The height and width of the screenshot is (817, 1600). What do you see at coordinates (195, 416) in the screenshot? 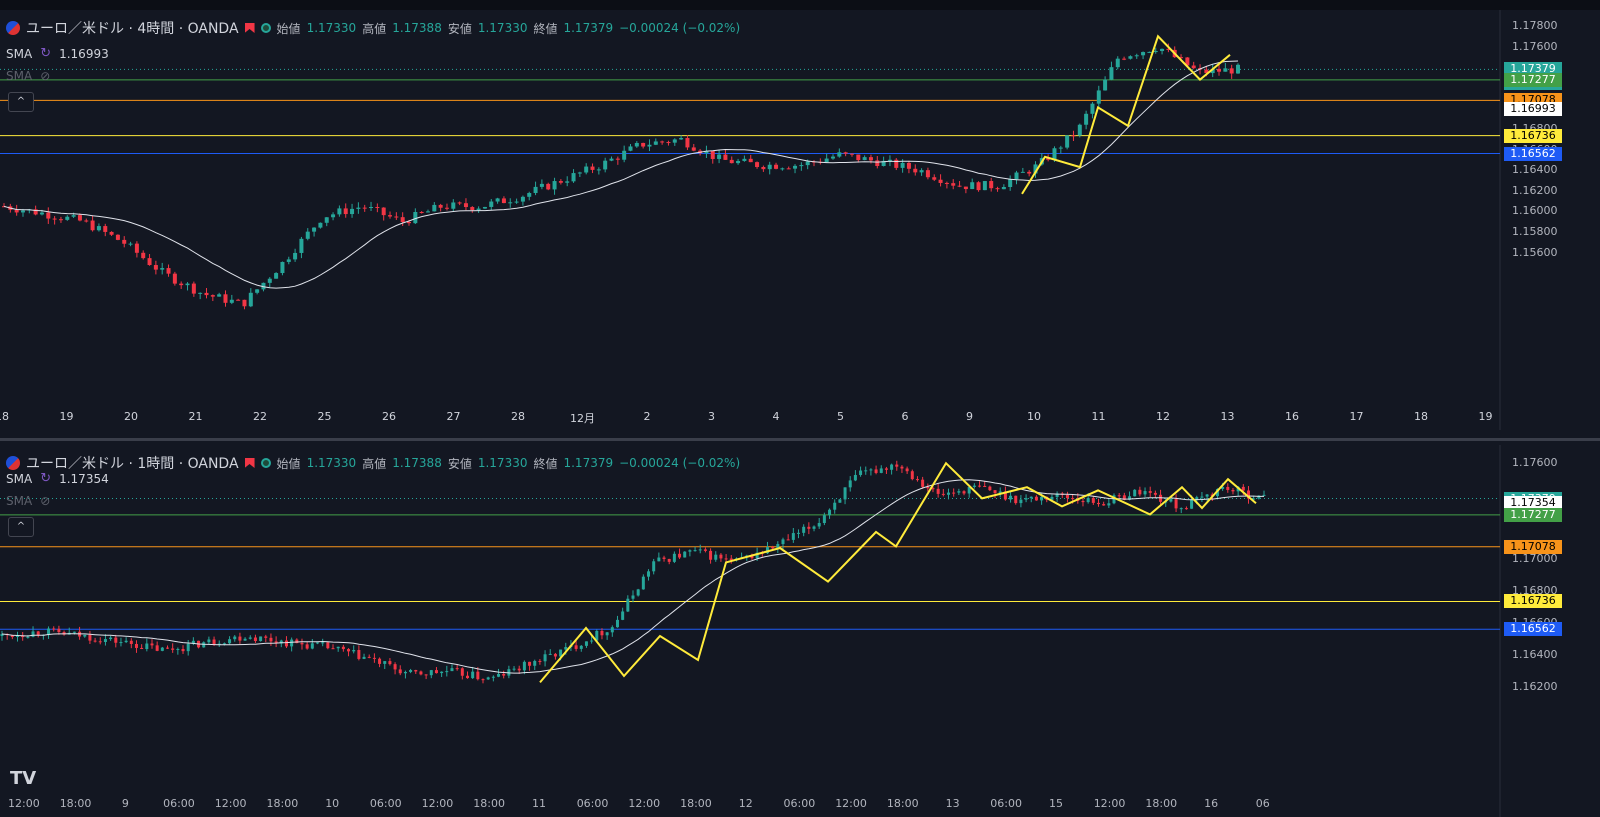
I see `time-axis-label: 21` at bounding box center [195, 416].